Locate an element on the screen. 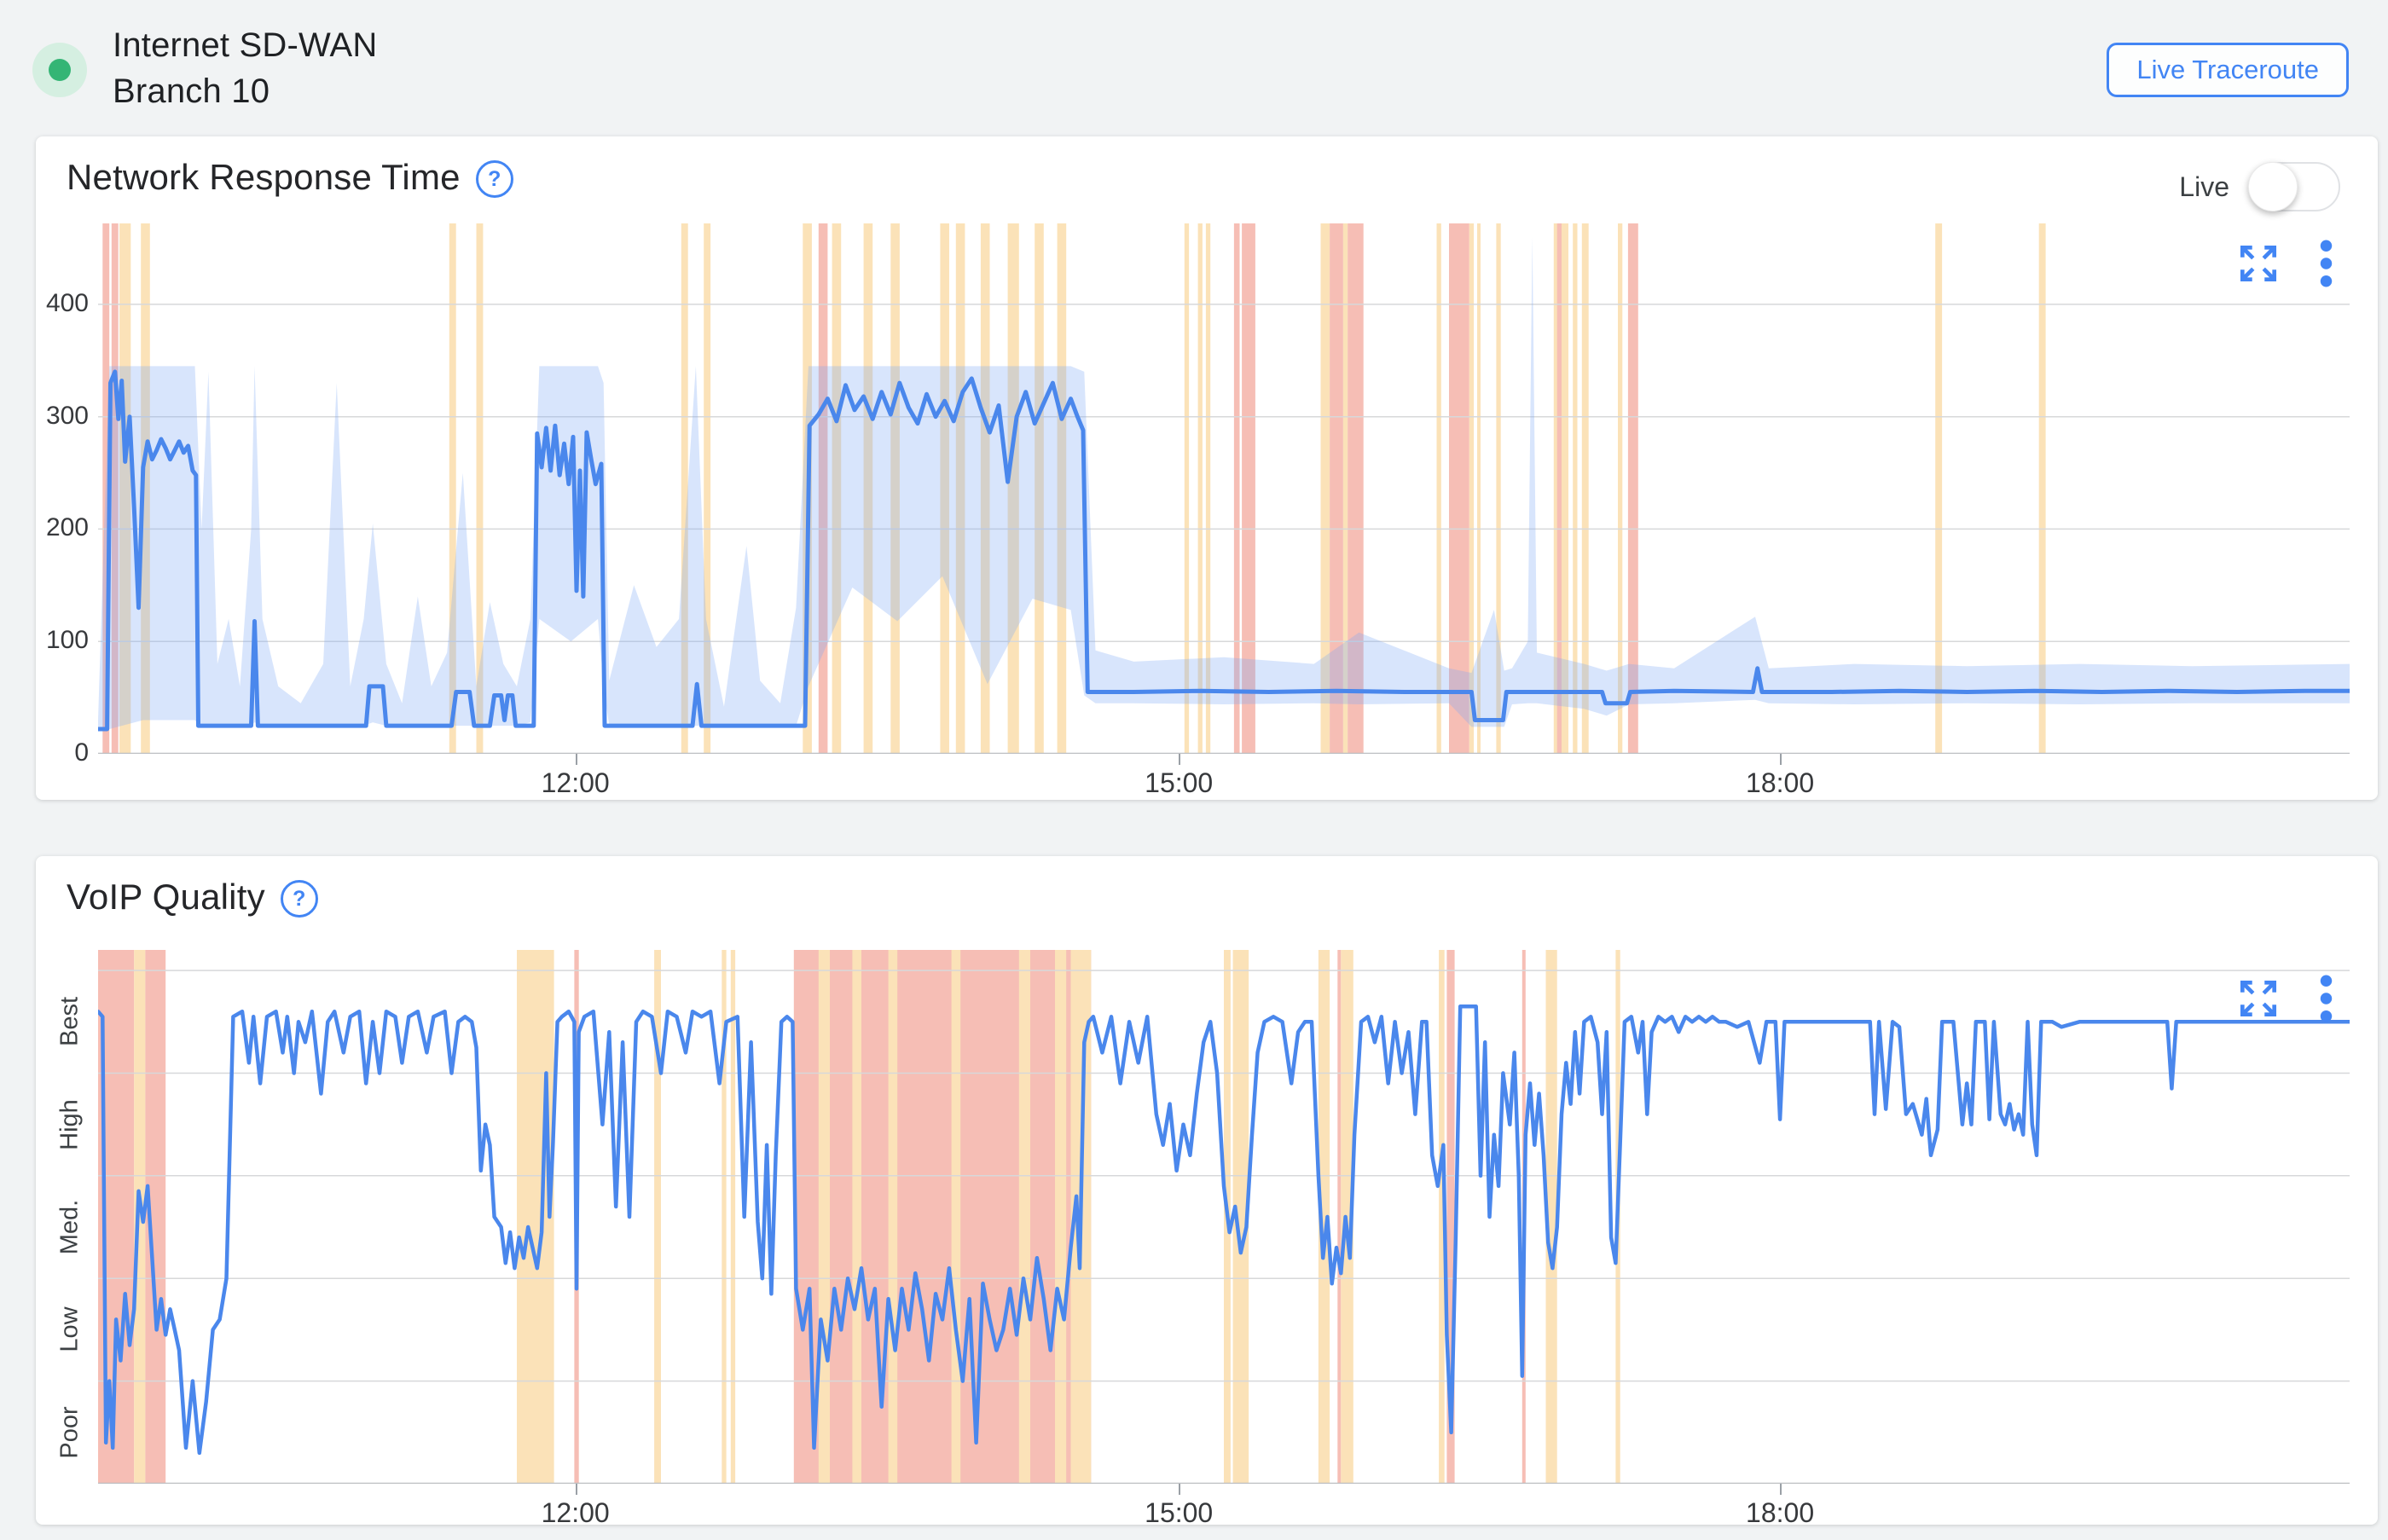 This screenshot has width=2388, height=1540. status-dot-halo is located at coordinates (59, 70).